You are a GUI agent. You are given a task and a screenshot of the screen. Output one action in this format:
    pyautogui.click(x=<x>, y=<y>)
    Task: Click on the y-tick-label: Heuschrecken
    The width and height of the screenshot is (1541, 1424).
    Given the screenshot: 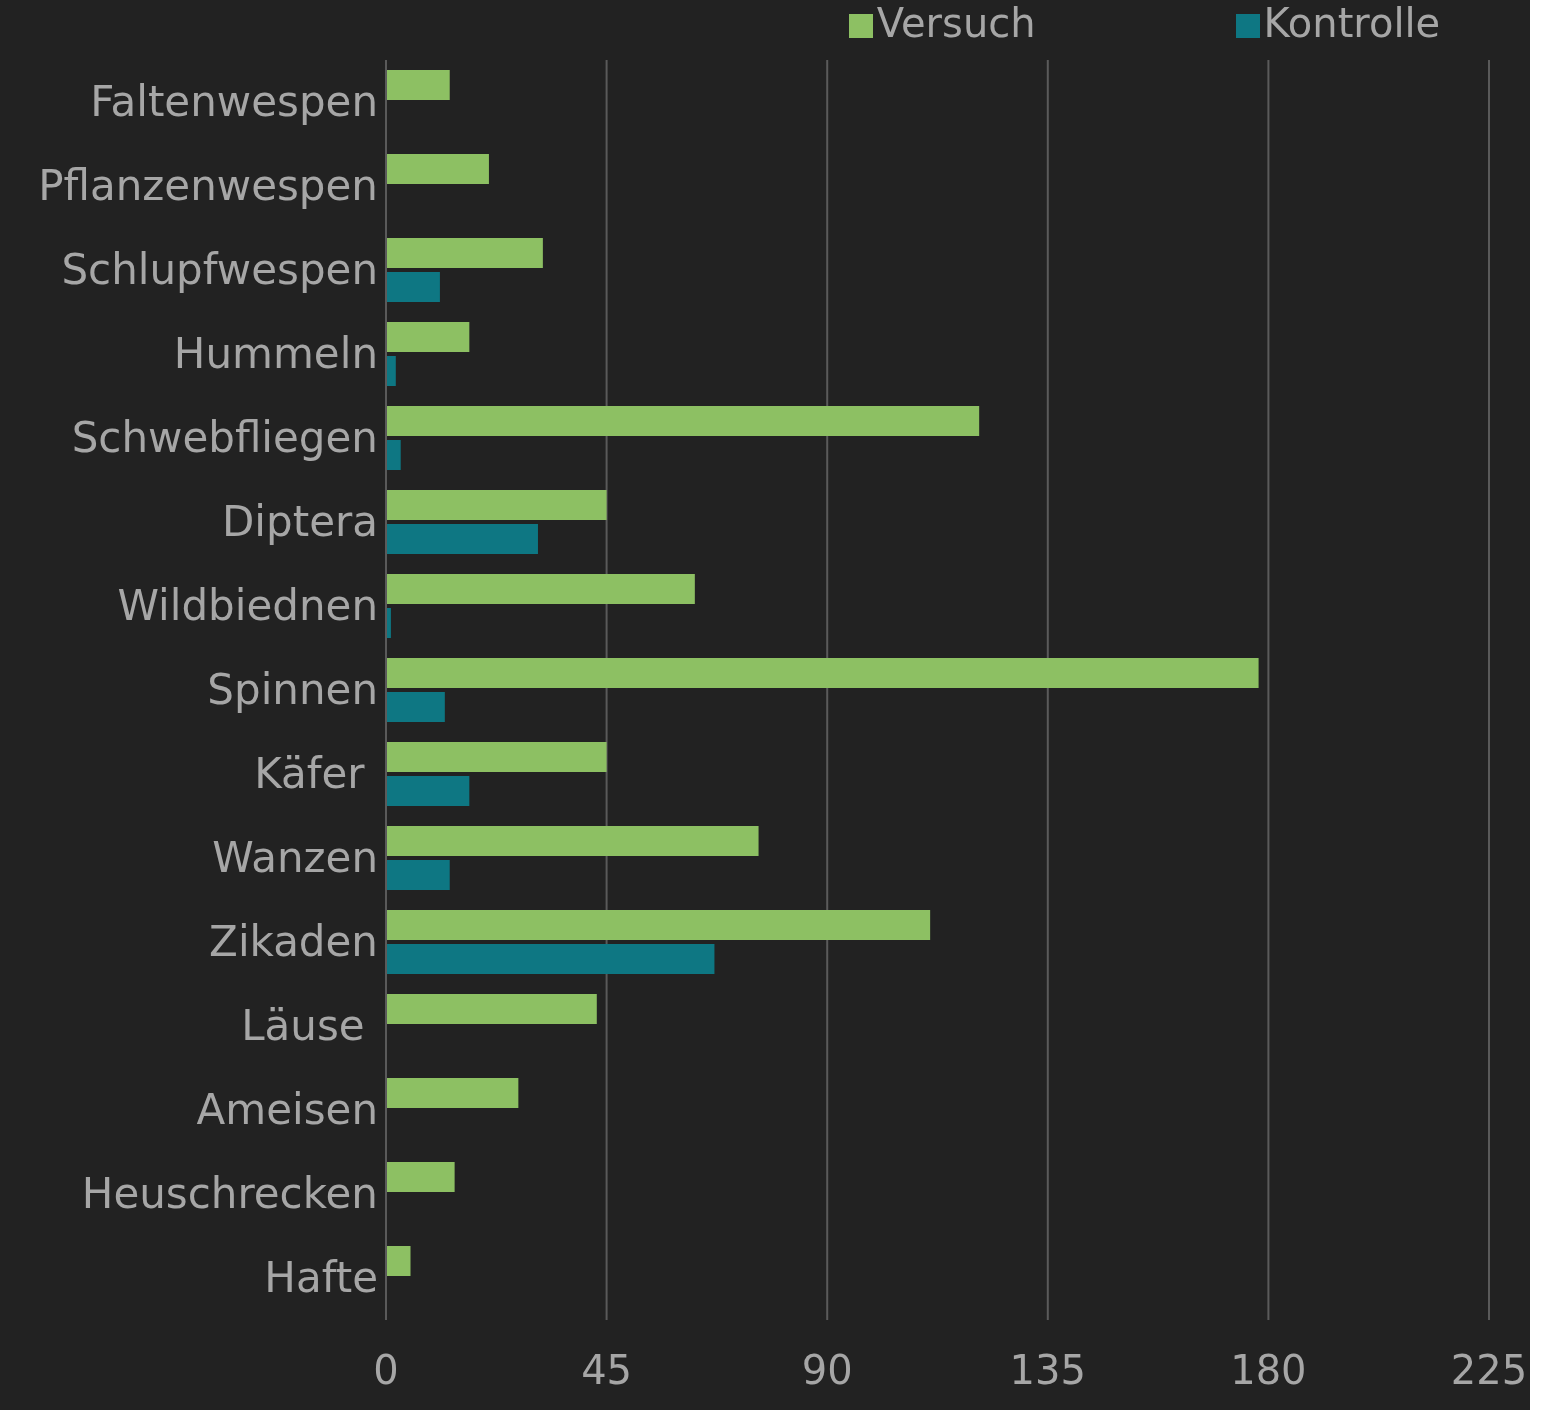 What is the action you would take?
    pyautogui.click(x=229, y=1193)
    